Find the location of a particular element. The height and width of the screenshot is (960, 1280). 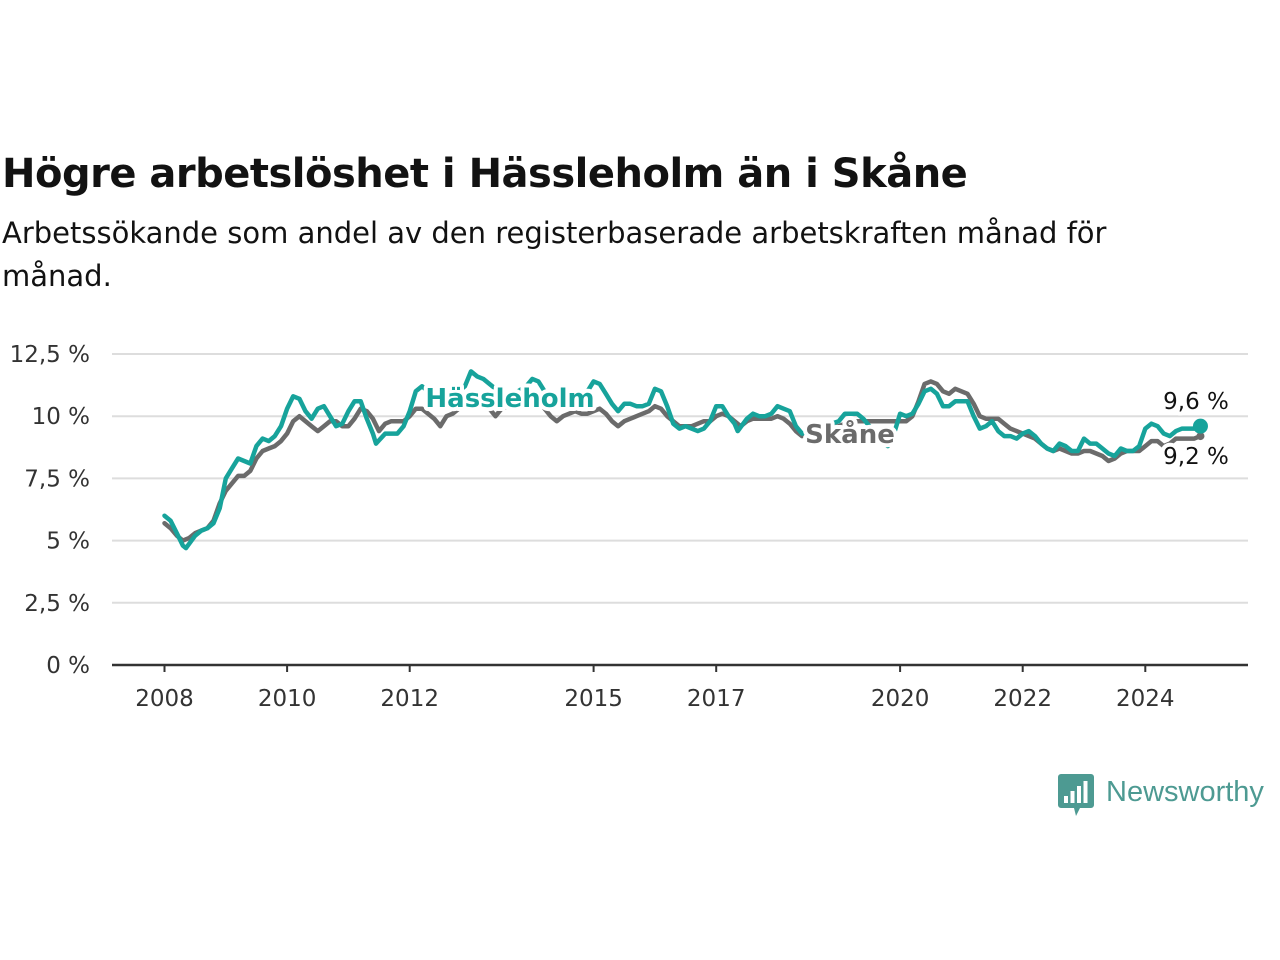

chart-bubble-icon is located at coordinates (1076, 795).